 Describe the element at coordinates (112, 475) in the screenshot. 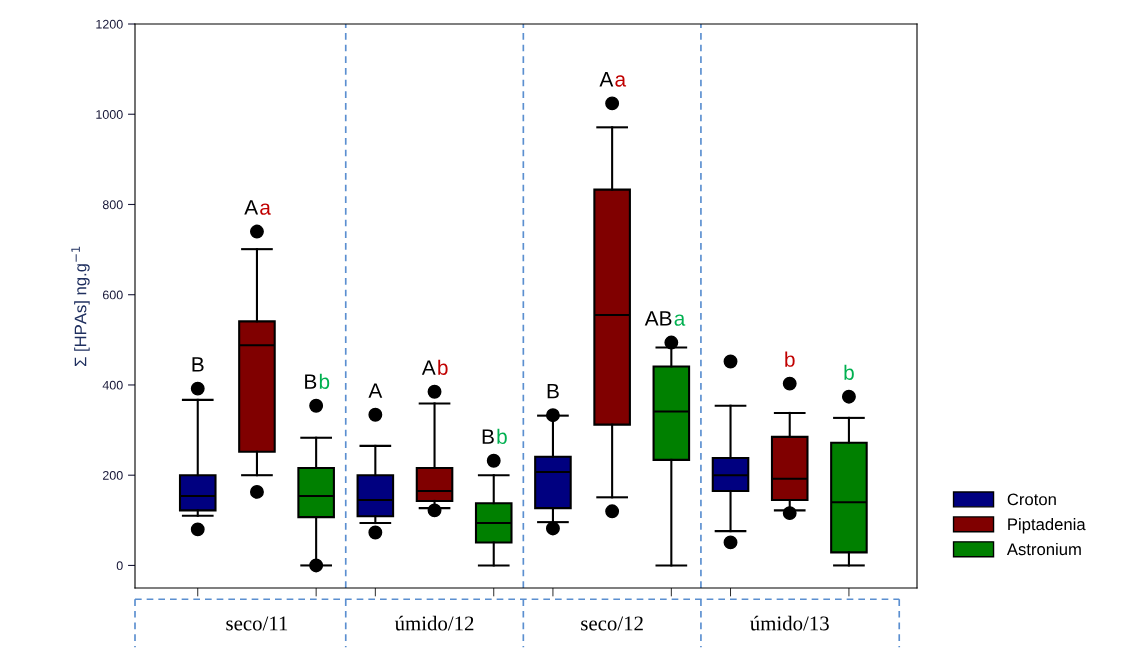

I see `y-tick-label: 200` at that location.